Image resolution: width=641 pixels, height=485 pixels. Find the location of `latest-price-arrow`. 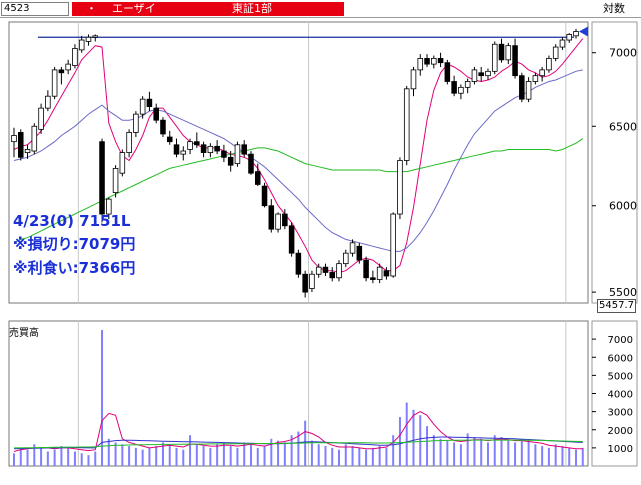

latest-price-arrow is located at coordinates (583, 31).